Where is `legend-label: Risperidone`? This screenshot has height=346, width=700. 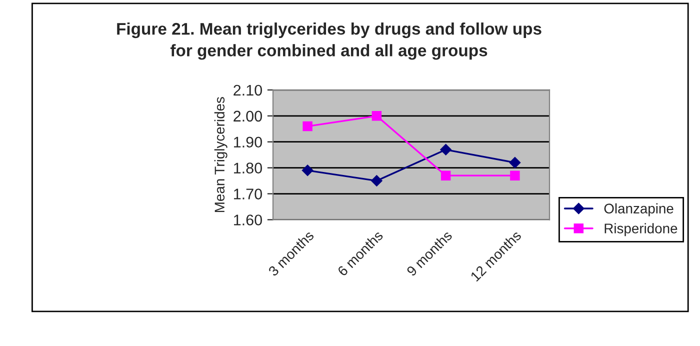 legend-label: Risperidone is located at coordinates (641, 229).